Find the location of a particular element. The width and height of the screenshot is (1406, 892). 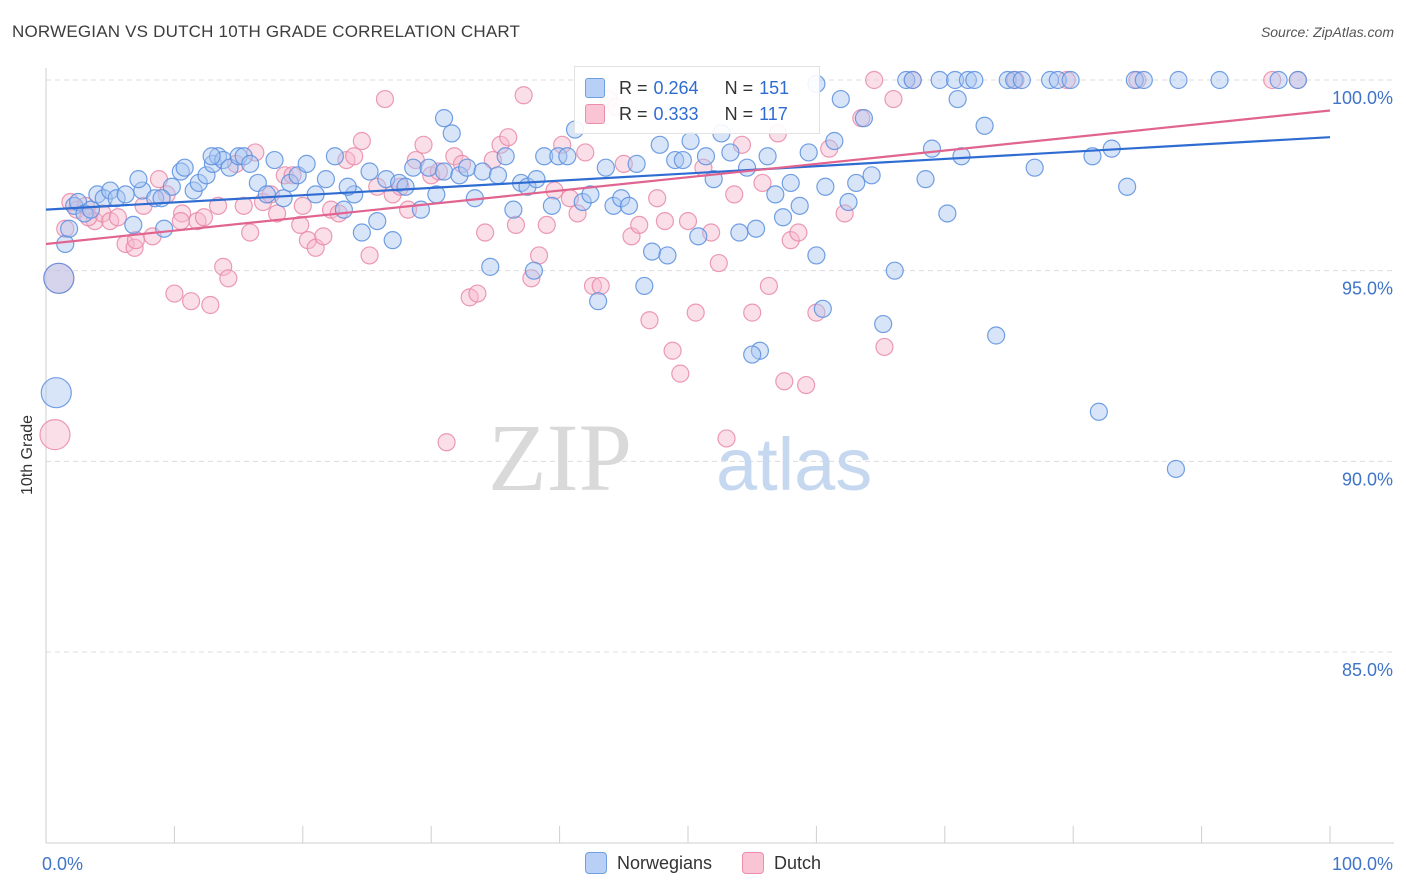

dutch-trend-line is located at coordinates (688, 177).